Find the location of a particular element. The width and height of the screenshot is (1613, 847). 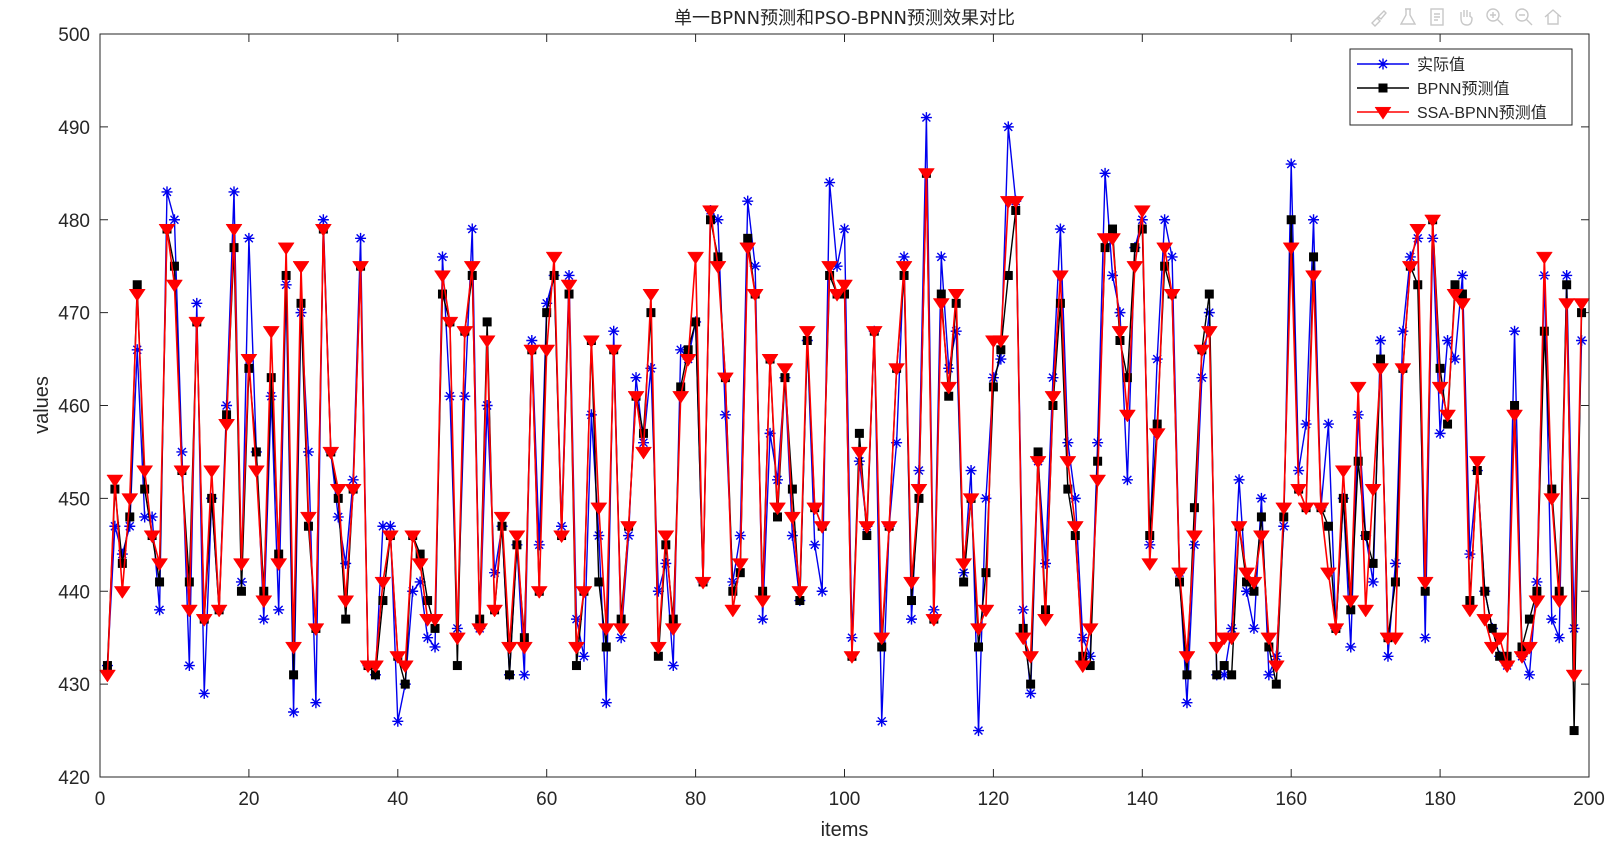

zoom-in-button is located at coordinates (1495, 17).